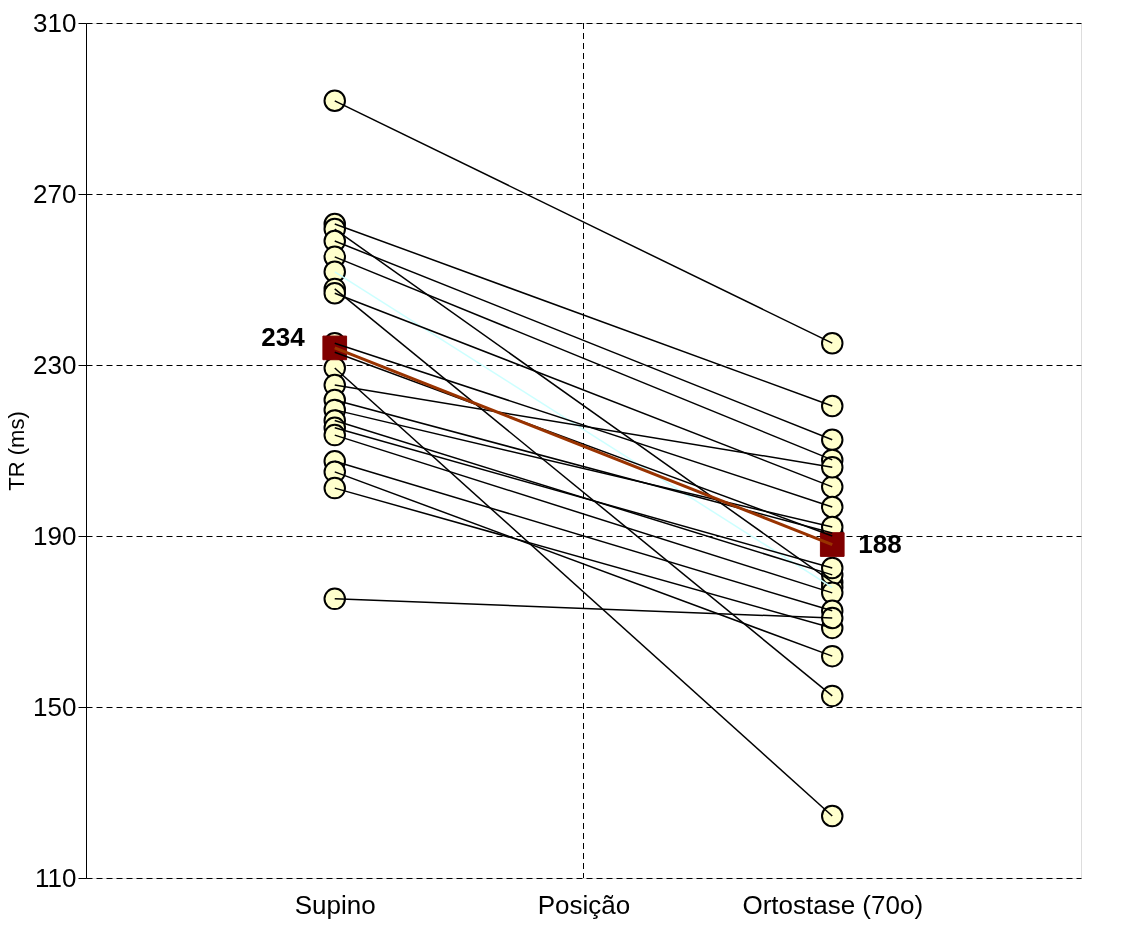  What do you see at coordinates (55, 22) in the screenshot?
I see `y-tick-label: 310` at bounding box center [55, 22].